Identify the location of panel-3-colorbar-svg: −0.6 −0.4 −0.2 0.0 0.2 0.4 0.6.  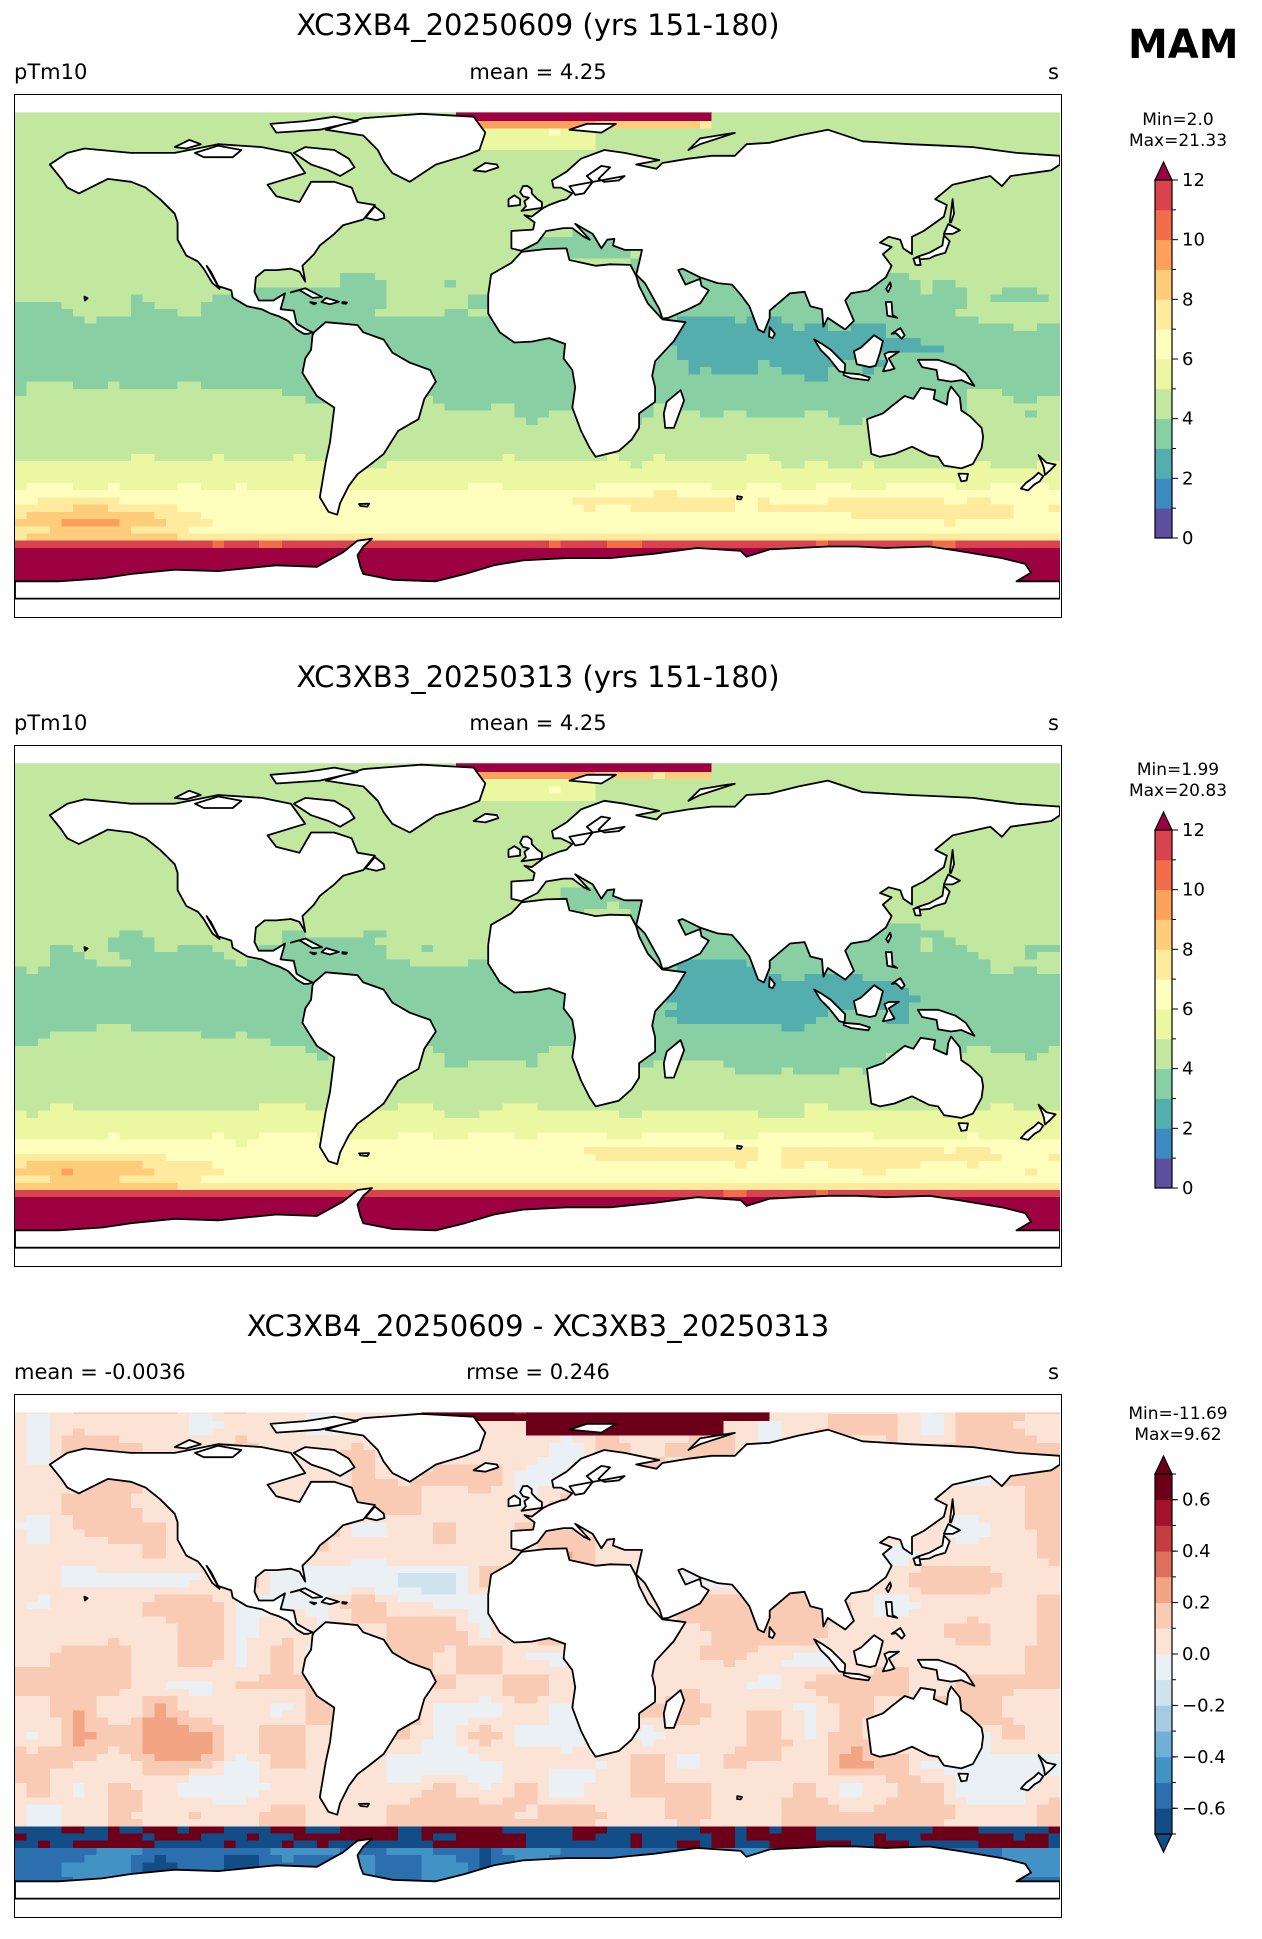
(1190, 1654).